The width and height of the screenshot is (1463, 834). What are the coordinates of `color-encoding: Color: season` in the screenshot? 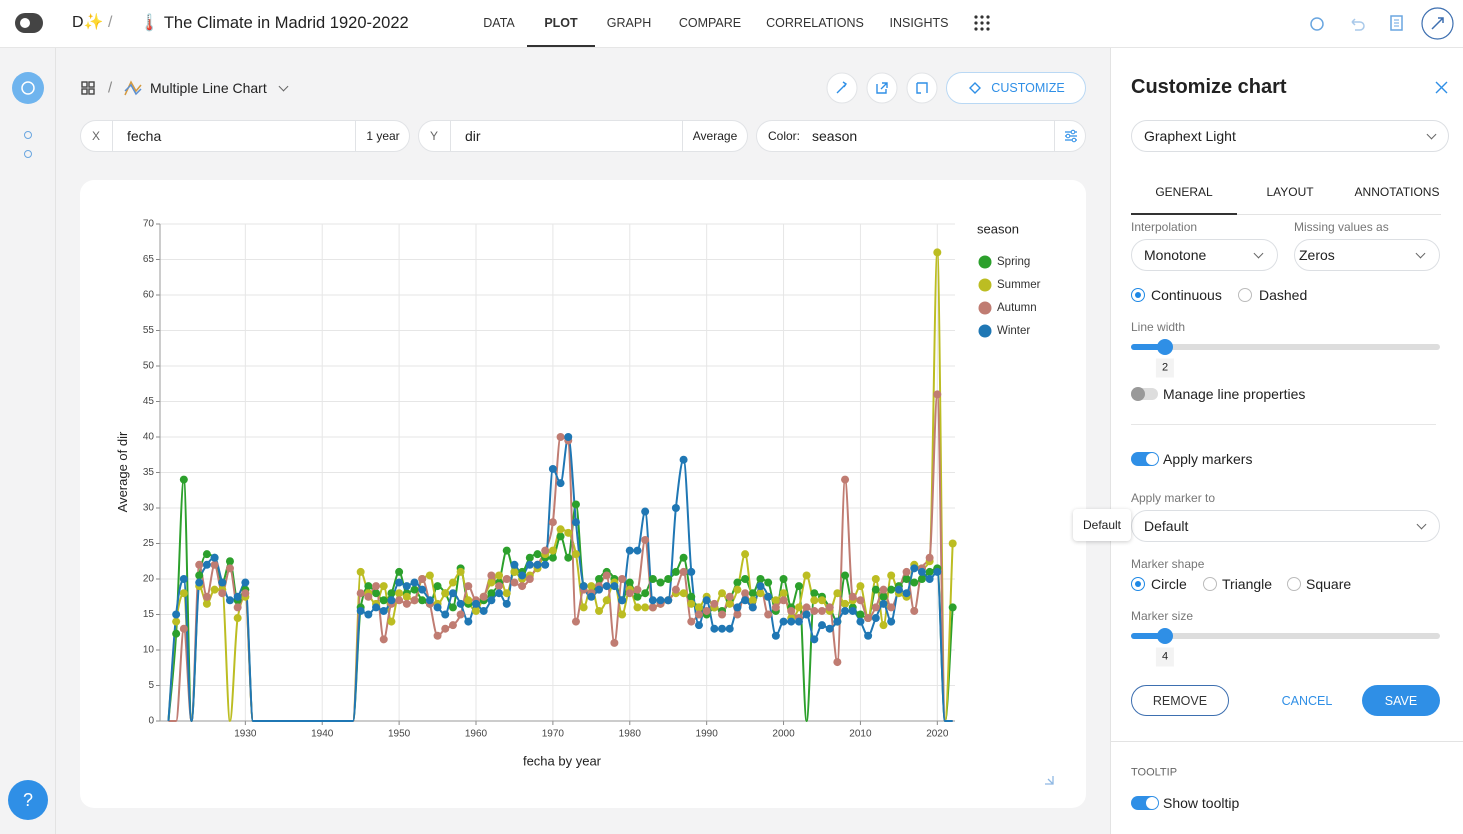 It's located at (921, 136).